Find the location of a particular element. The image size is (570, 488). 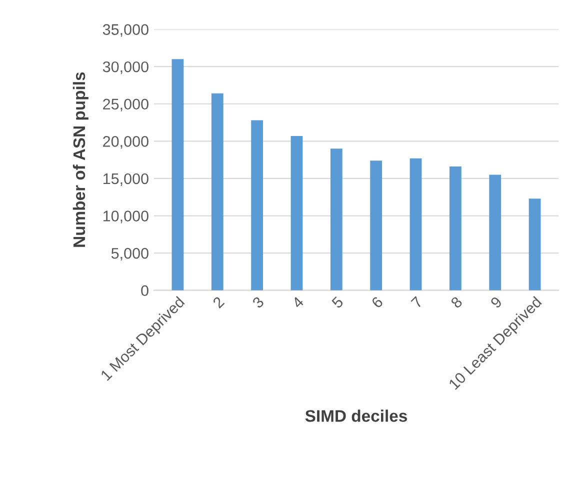

y-tick-label: 5,000 is located at coordinates (129, 254).